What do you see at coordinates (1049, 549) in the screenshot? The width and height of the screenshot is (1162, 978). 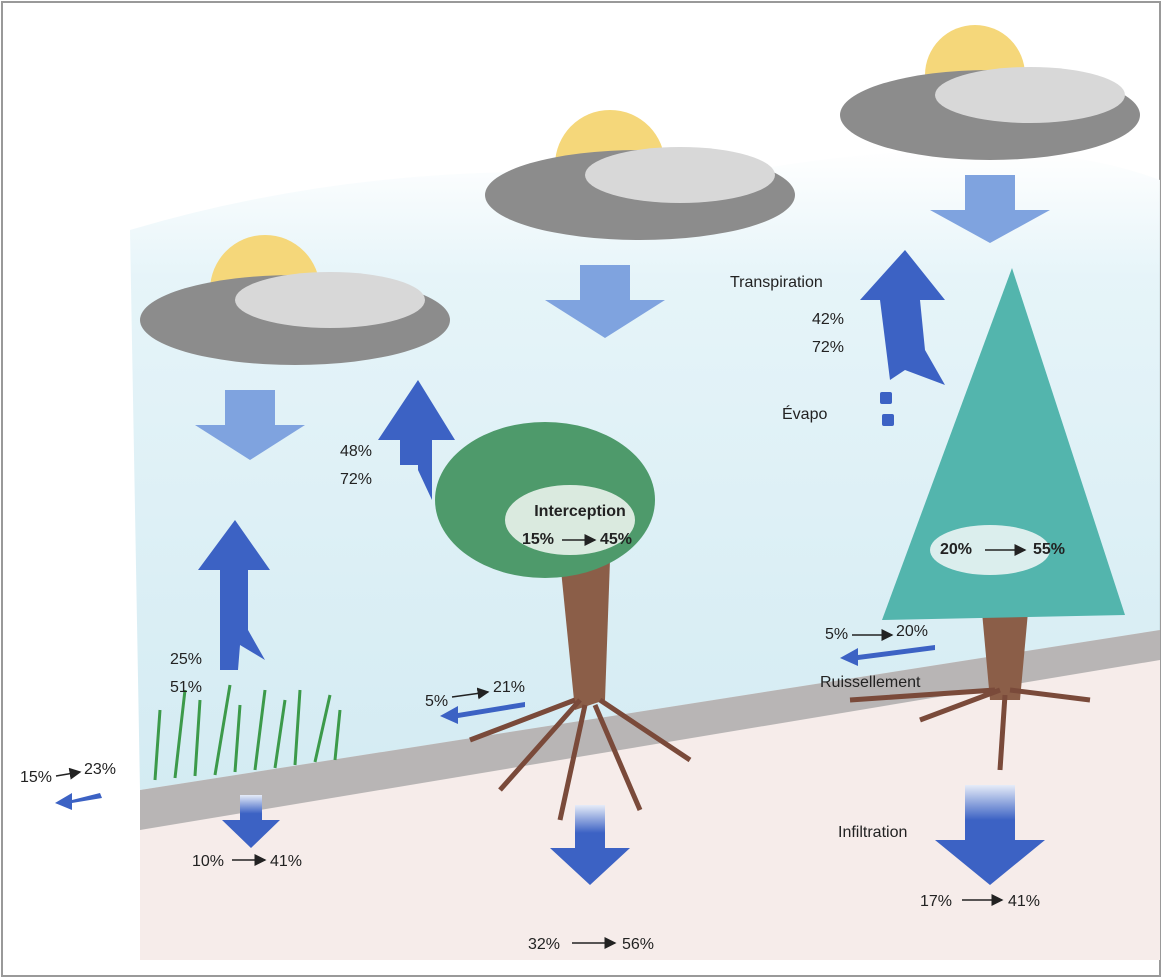 I see `interception-value: 55%` at bounding box center [1049, 549].